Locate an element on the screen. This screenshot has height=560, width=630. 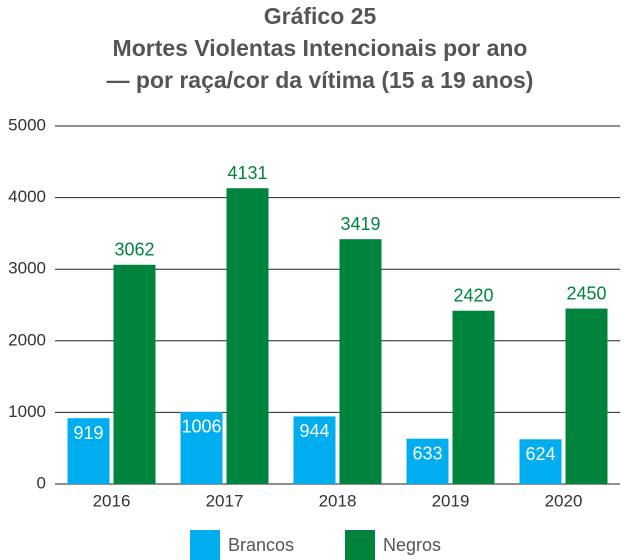
y-tick-label: 0 is located at coordinates (41, 482).